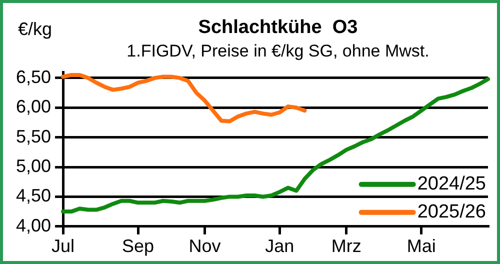 This screenshot has width=500, height=264. What do you see at coordinates (34, 225) in the screenshot?
I see `y-tick-label: 4,00` at bounding box center [34, 225].